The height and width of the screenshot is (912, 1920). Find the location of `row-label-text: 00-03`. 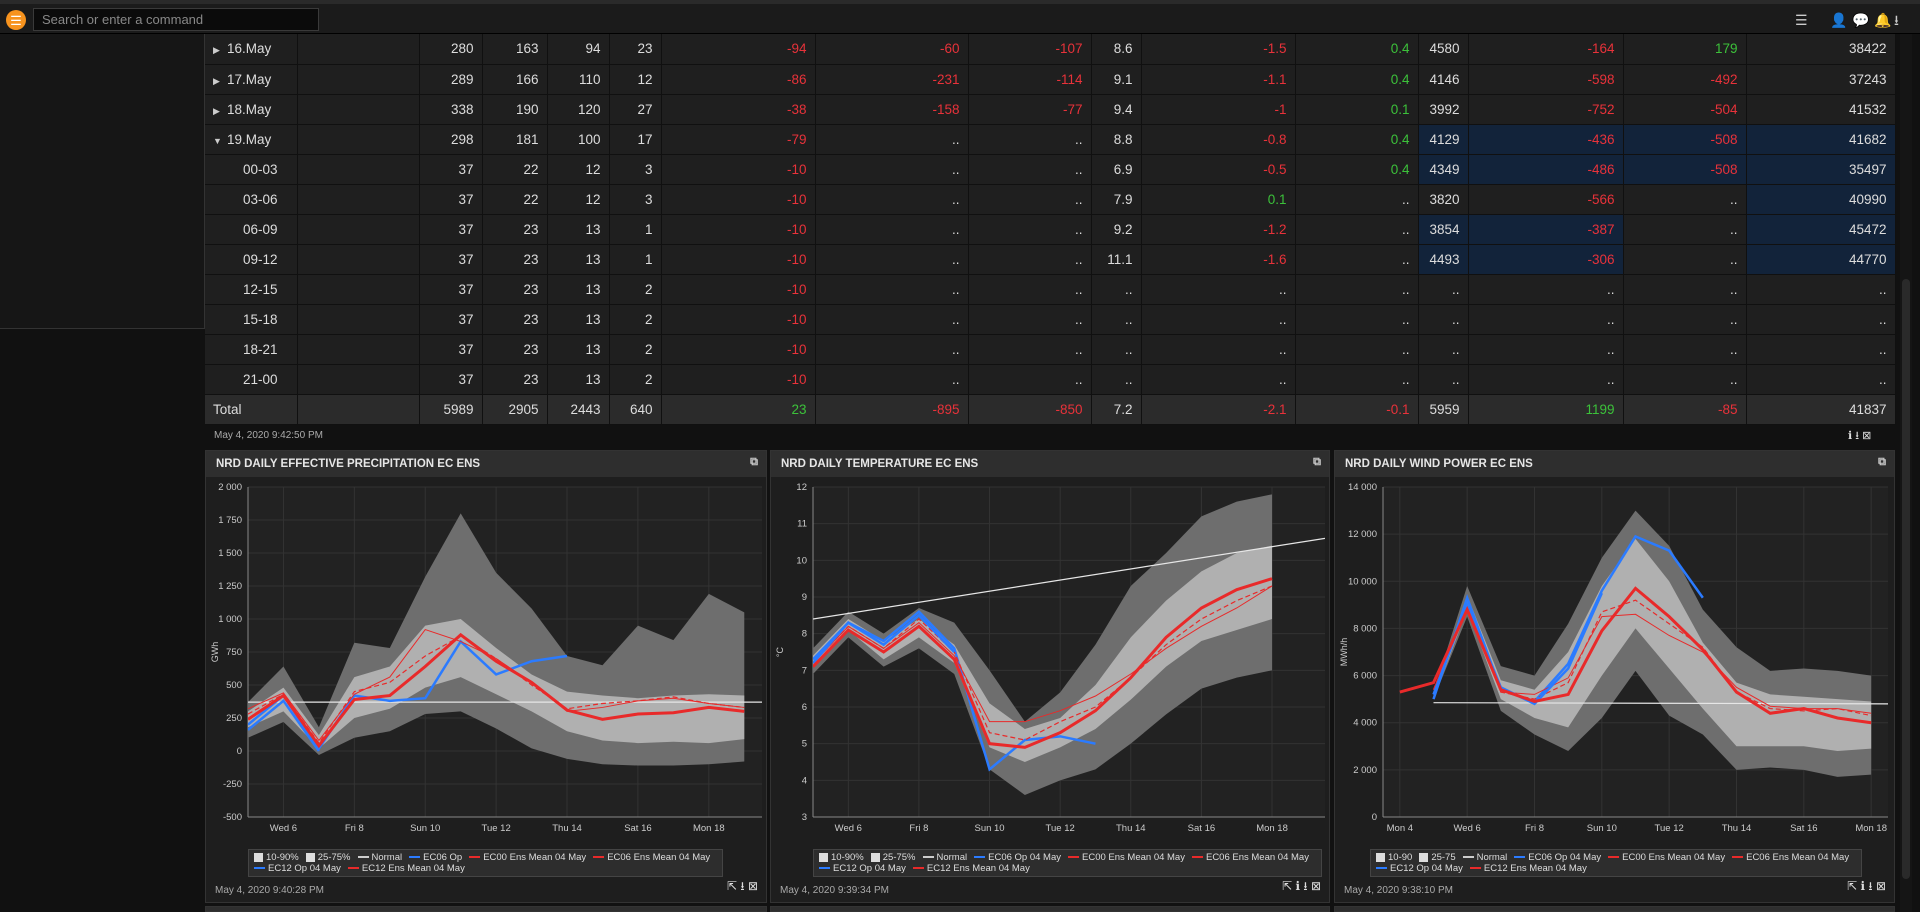

row-label-text: 00-03 is located at coordinates (260, 169).